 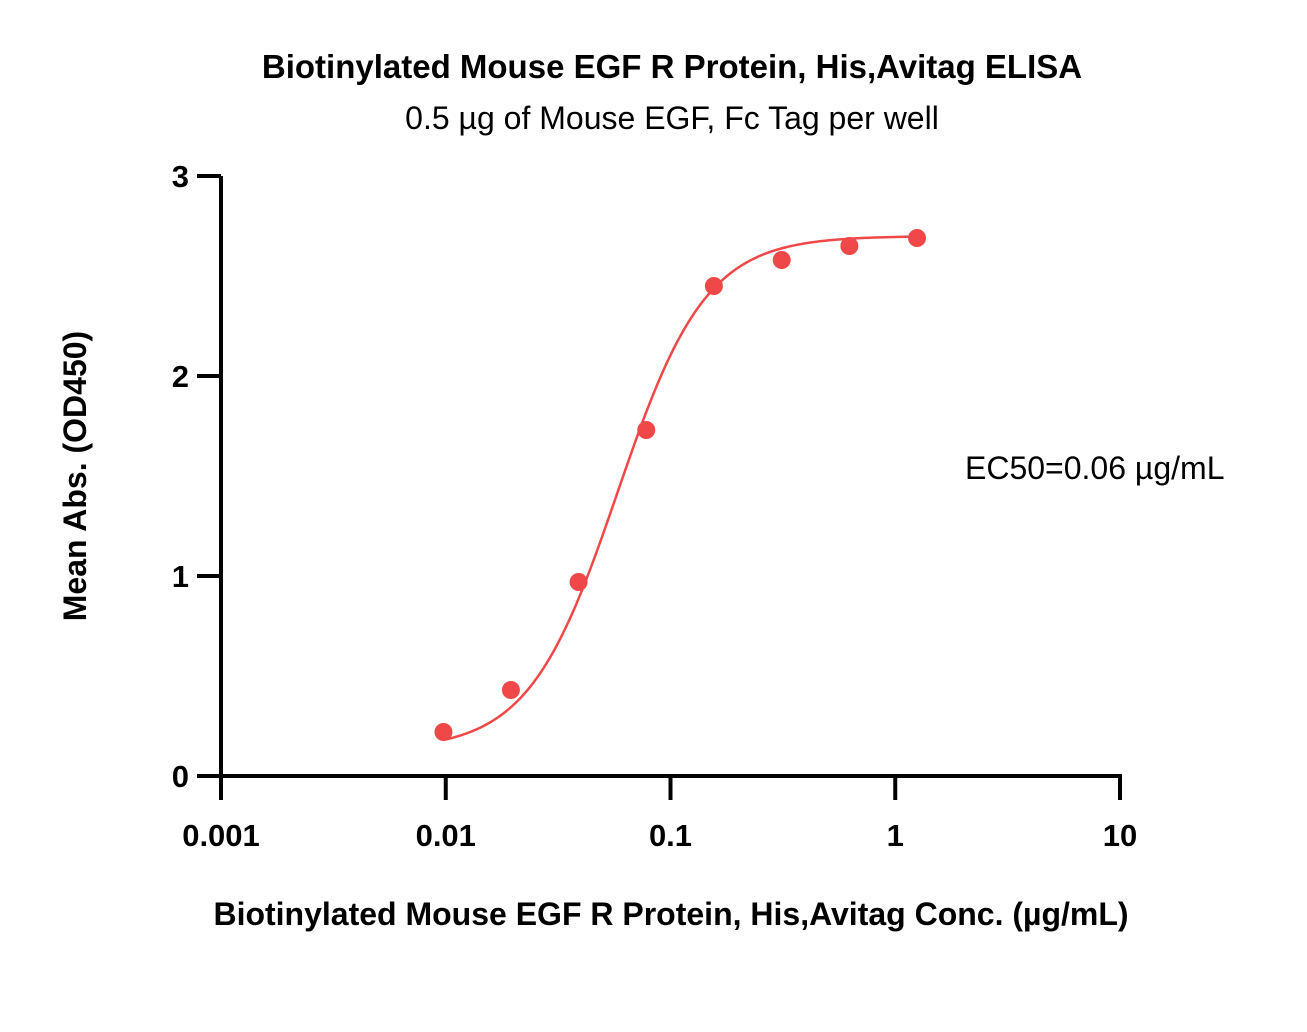 What do you see at coordinates (670, 835) in the screenshot?
I see `x-tick-label: 0.1` at bounding box center [670, 835].